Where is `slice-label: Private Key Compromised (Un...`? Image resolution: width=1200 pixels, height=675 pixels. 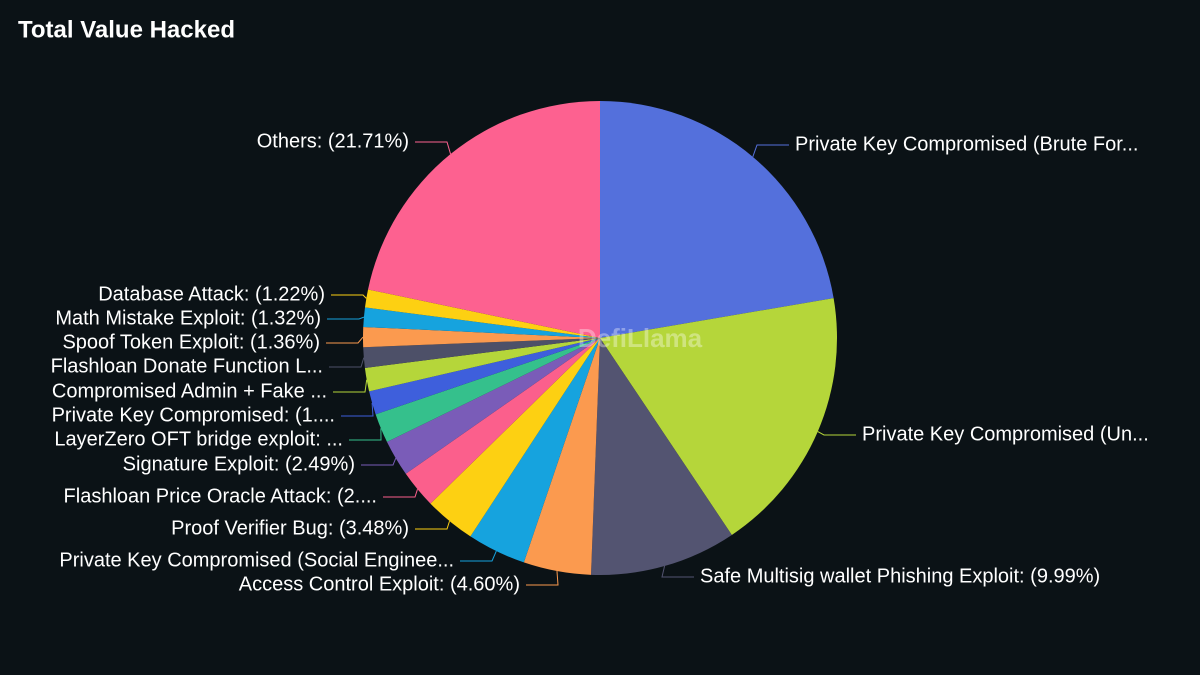
slice-label: Private Key Compromised (Un... is located at coordinates (1005, 434).